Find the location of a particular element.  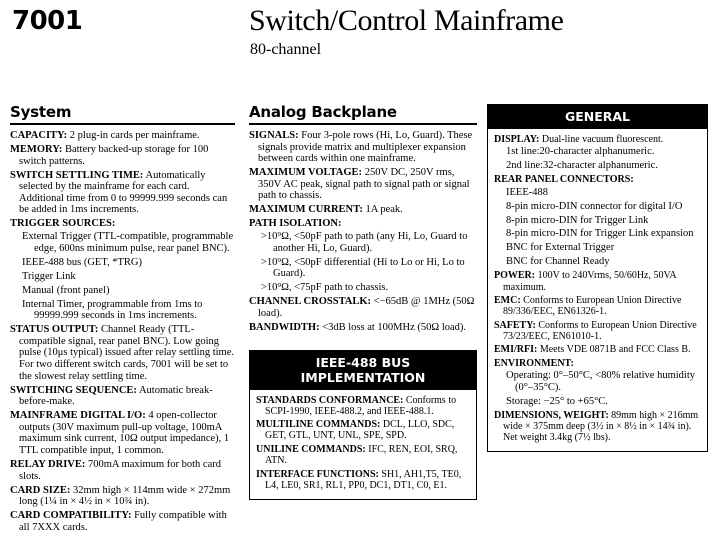

spec-label: INTERFACE FUNCTIONS: is located at coordinates (317, 474).